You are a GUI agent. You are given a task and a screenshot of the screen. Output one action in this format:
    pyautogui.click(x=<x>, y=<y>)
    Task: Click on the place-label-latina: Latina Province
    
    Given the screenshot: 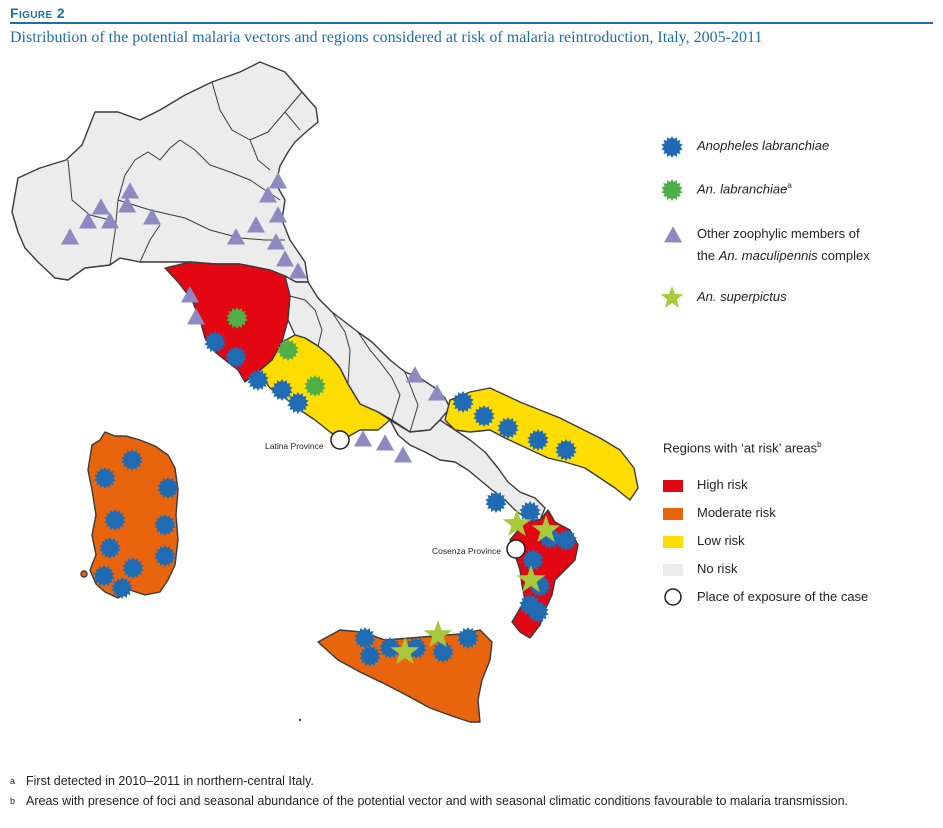 What is the action you would take?
    pyautogui.click(x=294, y=446)
    